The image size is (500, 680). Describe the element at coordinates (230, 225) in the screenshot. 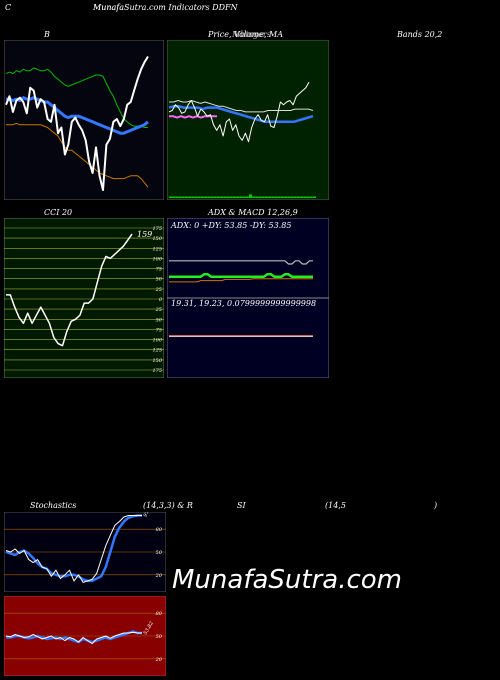

I see `adx-values-text: ADX: 0 +DY: 53.85 -DY: 53.85` at that location.